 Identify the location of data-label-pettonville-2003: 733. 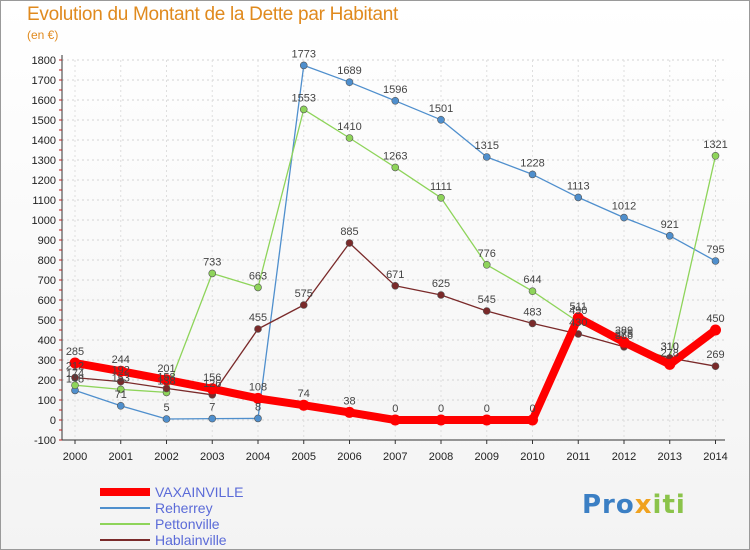
(212, 262).